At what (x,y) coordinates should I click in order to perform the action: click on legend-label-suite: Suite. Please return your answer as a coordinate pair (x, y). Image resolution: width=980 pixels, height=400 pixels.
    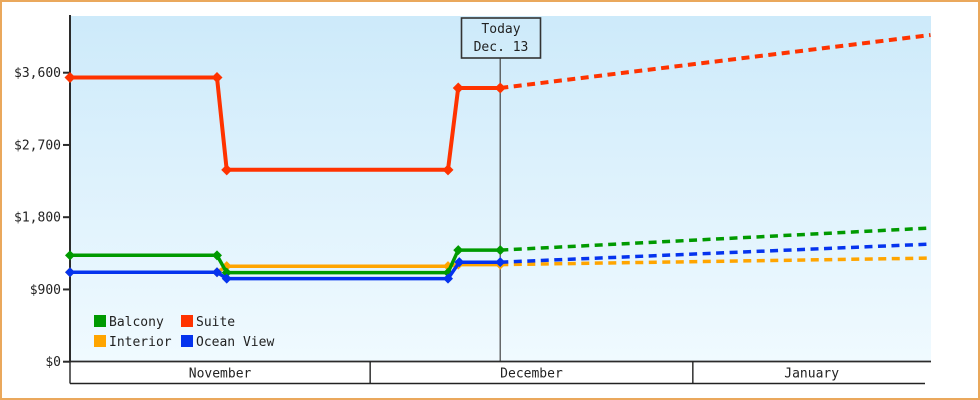
    Looking at the image, I should click on (215, 322).